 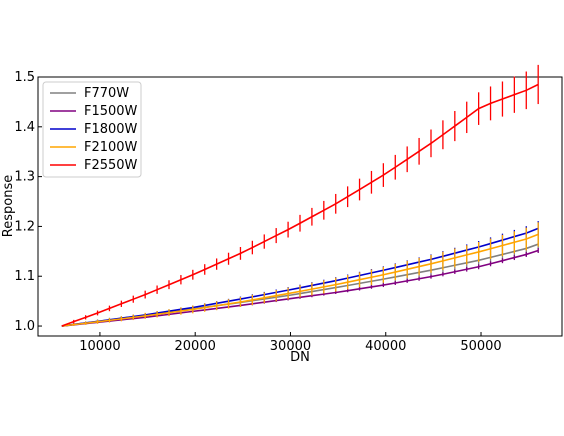 I want to click on y-tick-label-3: 1.3, so click(x=24, y=177).